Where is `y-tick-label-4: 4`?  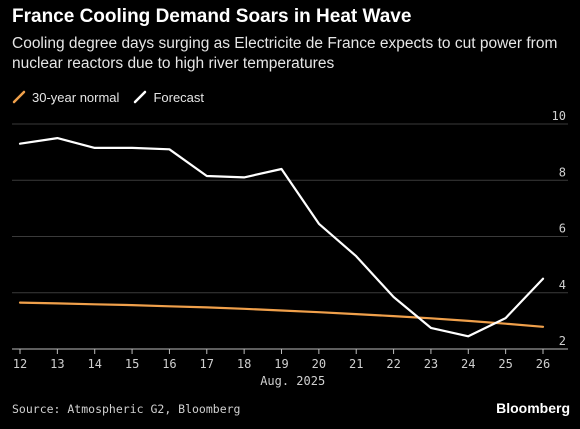
y-tick-label-4: 4 is located at coordinates (562, 285).